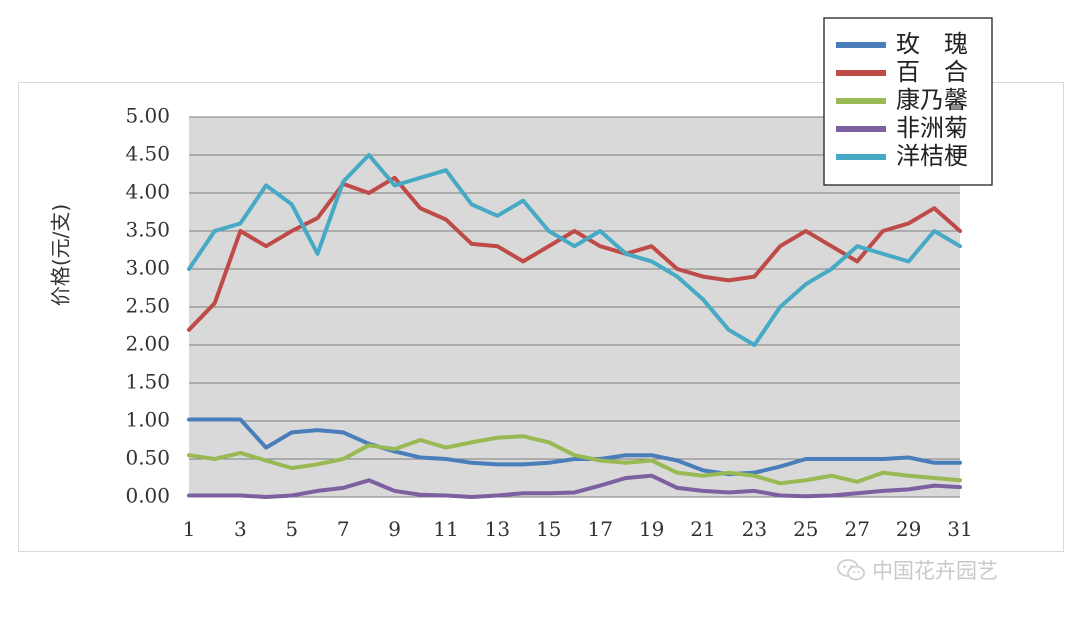 This screenshot has width=1080, height=617. Describe the element at coordinates (497, 529) in the screenshot. I see `x-tick-label: 13` at that location.